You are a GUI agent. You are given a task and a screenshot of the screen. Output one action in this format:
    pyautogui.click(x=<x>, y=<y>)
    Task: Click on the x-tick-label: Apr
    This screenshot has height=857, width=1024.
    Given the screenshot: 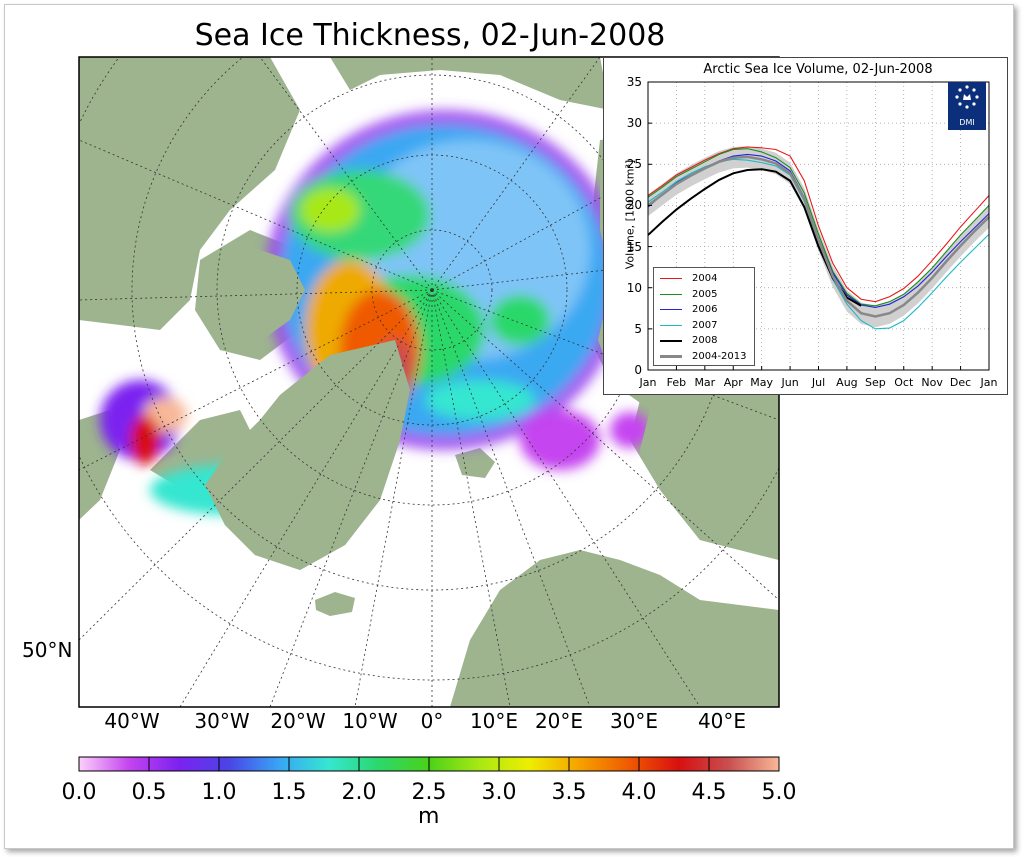 What is the action you would take?
    pyautogui.click(x=733, y=382)
    